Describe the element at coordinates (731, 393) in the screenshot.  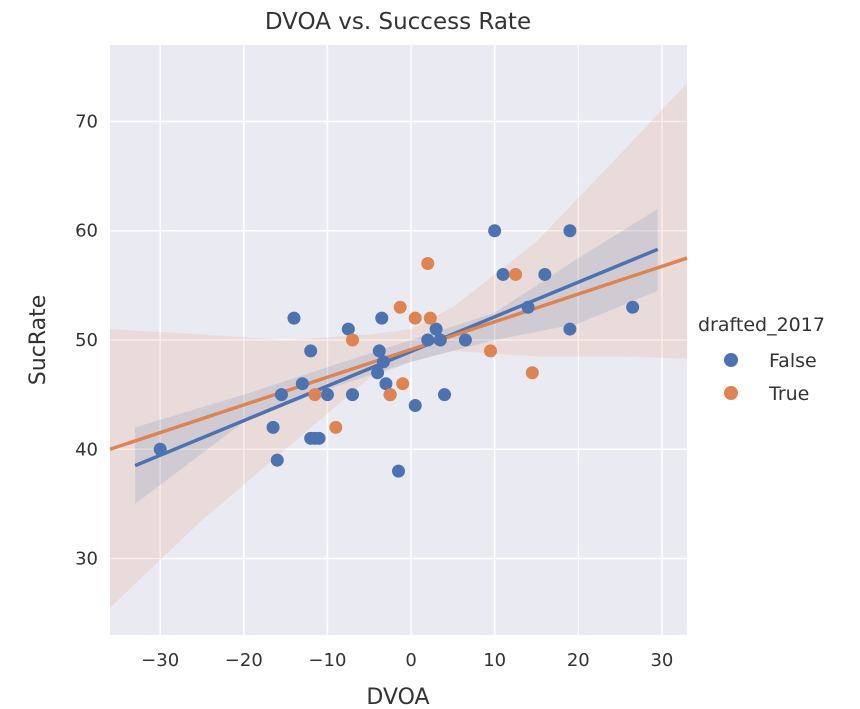
I see `legend-marker-true` at that location.